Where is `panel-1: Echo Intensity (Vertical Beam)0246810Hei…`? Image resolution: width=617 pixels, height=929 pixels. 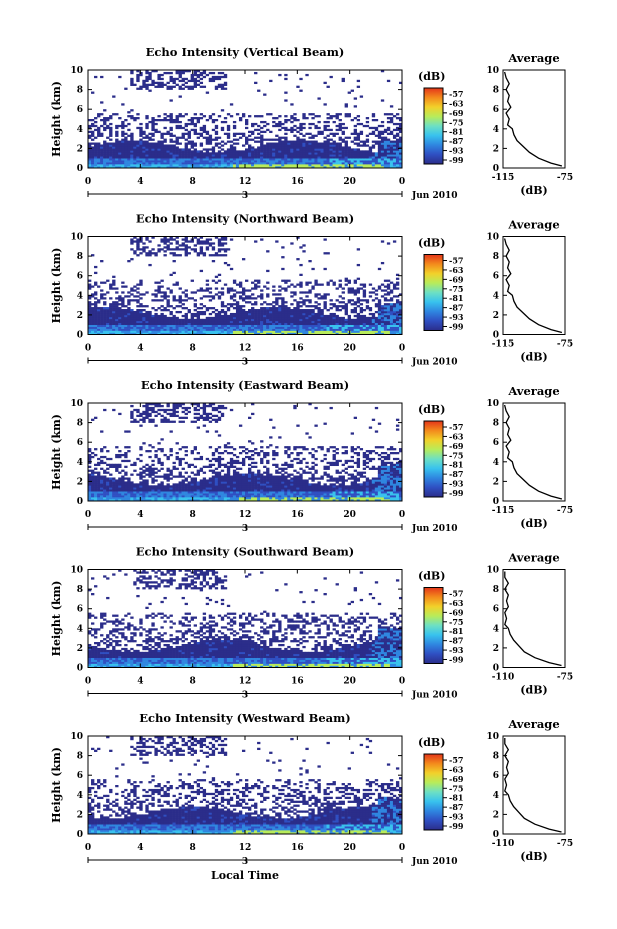
panel-1: Echo Intensity (Vertical Beam)0246810Hei… is located at coordinates (311, 123).